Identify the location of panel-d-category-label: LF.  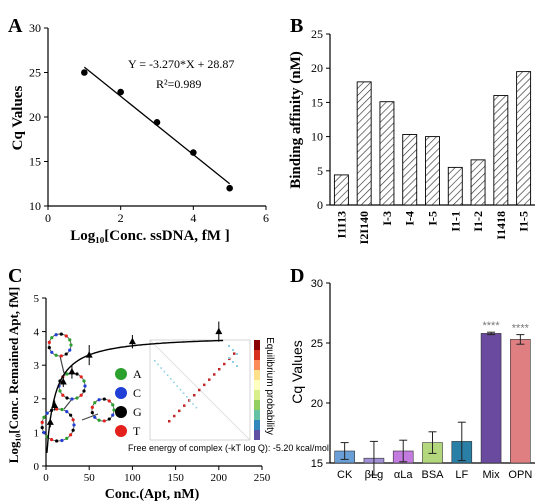
(461, 475).